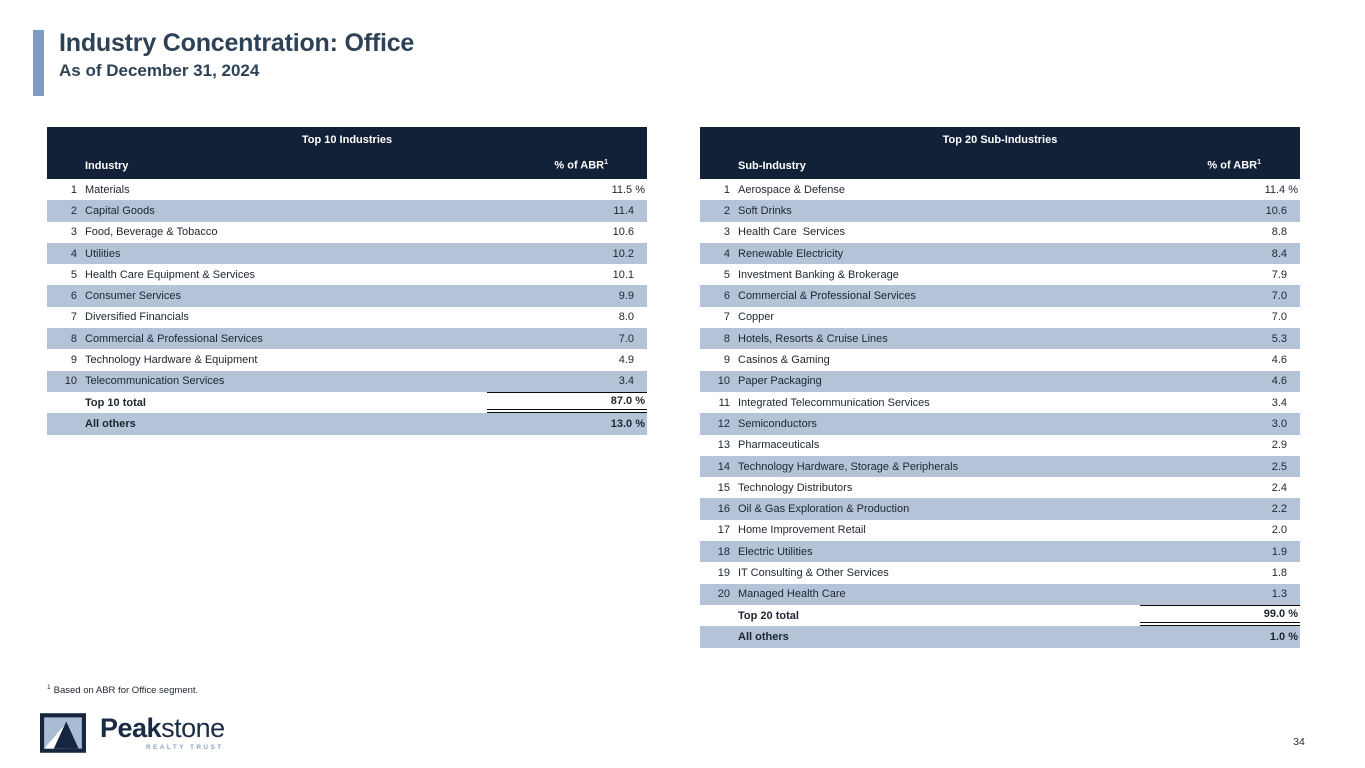 The width and height of the screenshot is (1365, 768). I want to click on logo-tagline: REALTY TRUST, so click(184, 747).